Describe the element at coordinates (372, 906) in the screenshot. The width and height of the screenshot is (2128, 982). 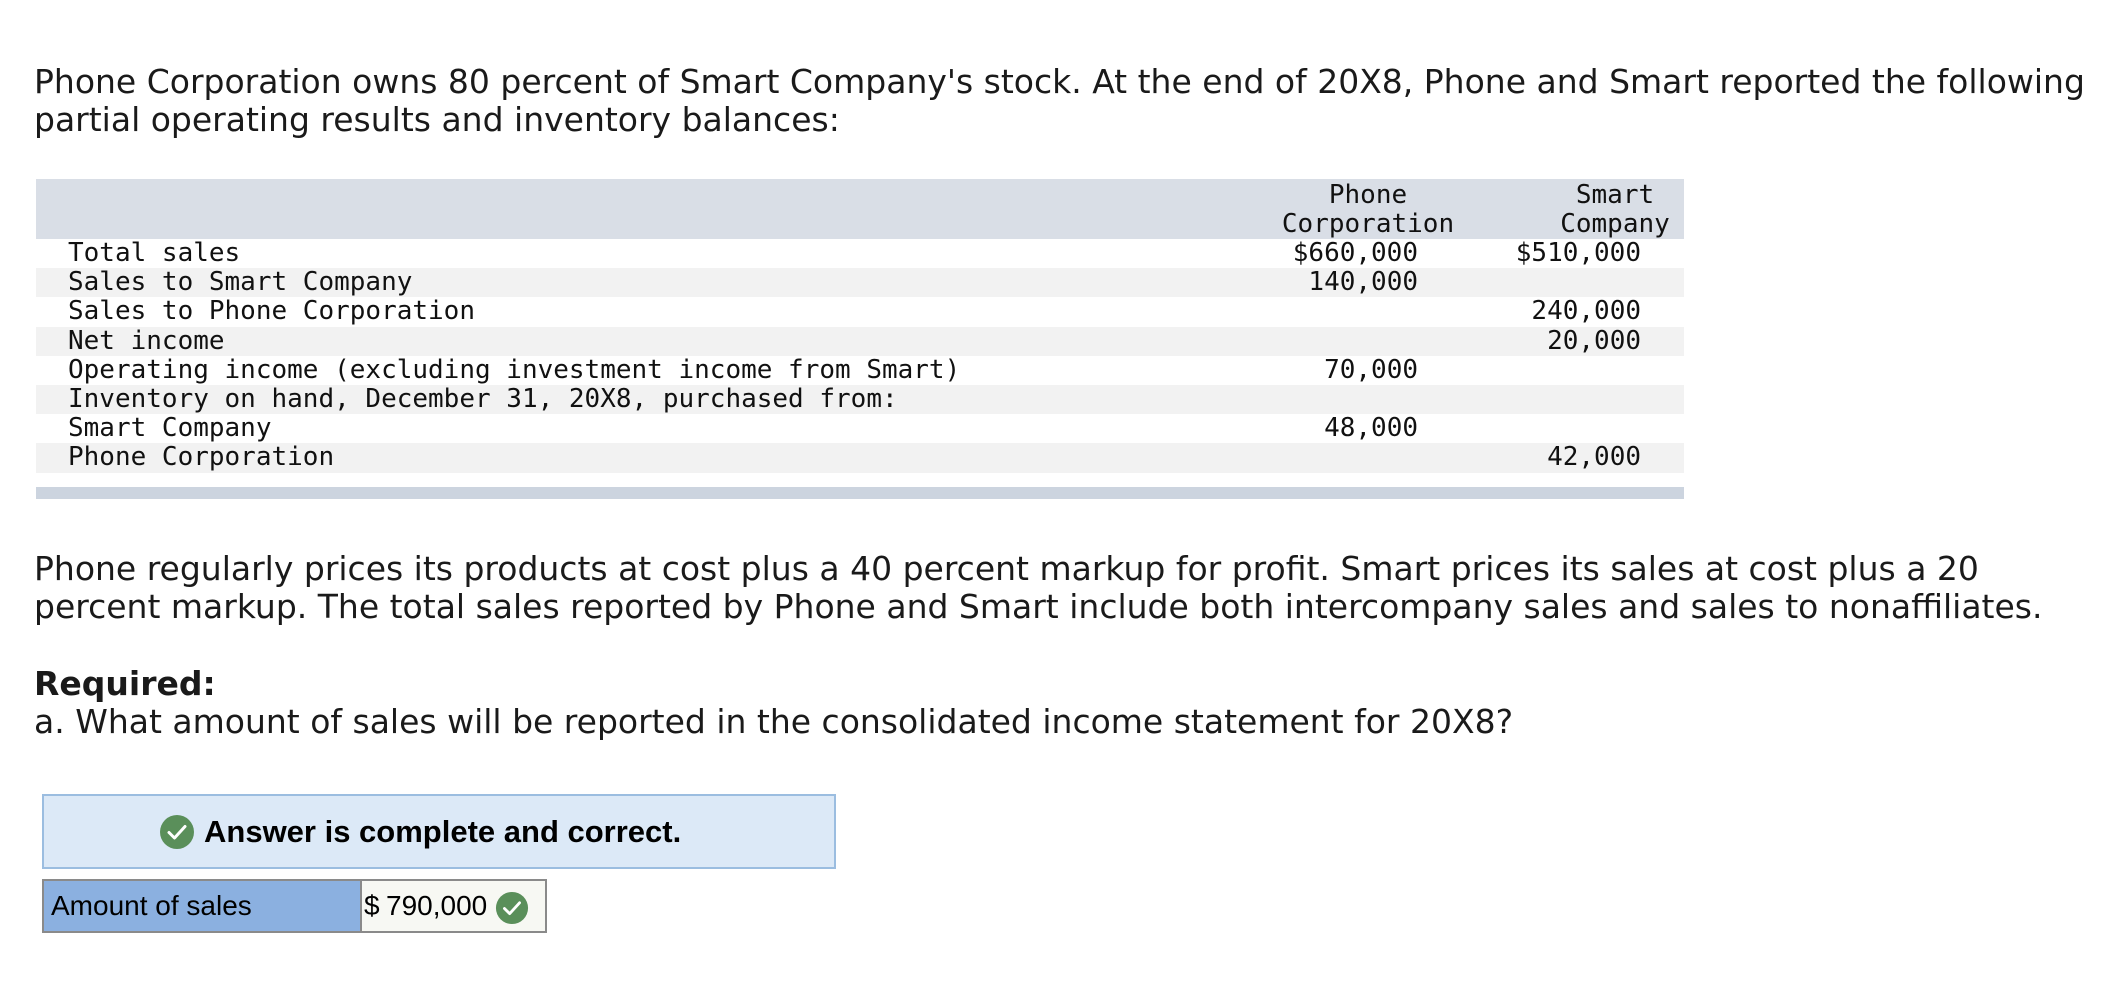
I see `currency-symbol: $` at that location.